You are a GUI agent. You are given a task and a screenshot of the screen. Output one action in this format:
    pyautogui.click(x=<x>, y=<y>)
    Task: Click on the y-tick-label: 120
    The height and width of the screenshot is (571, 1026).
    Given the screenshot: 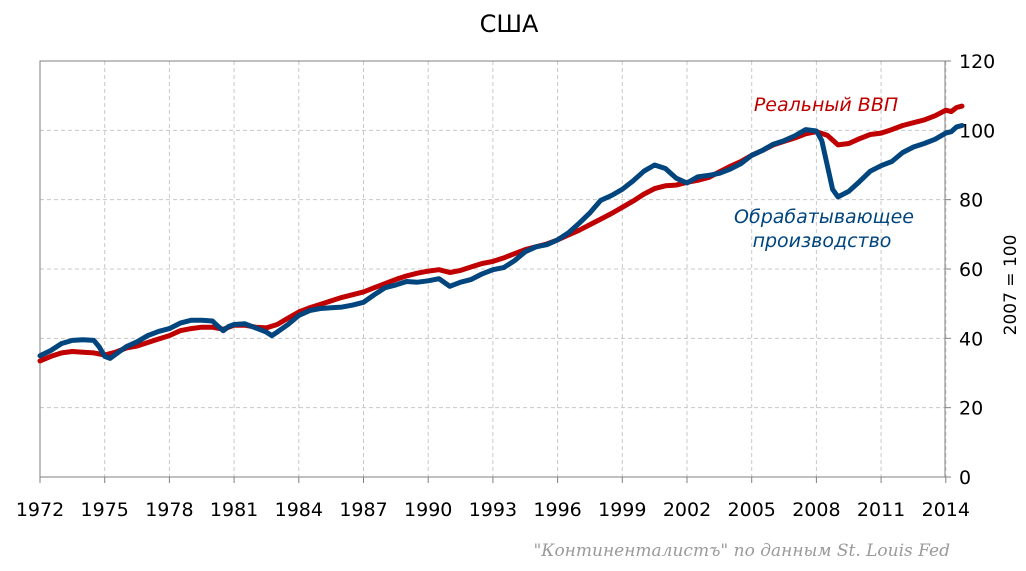 What is the action you would take?
    pyautogui.click(x=977, y=62)
    